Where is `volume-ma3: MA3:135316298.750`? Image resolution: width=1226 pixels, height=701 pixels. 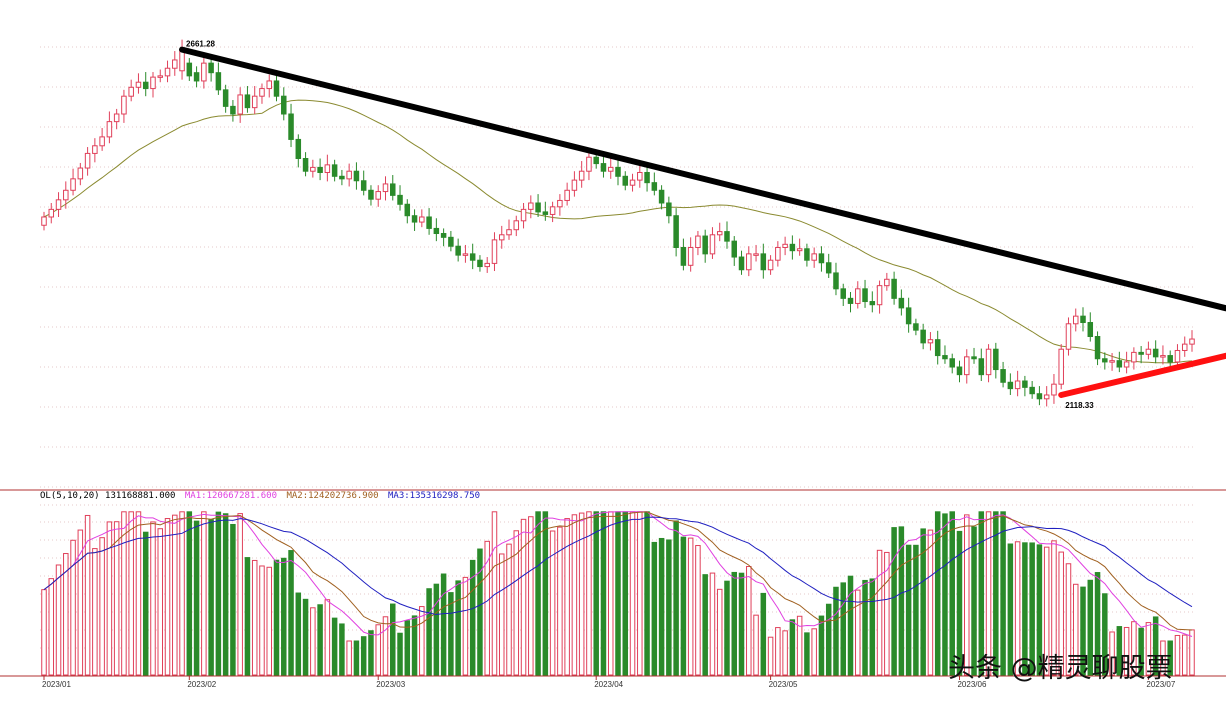 volume-ma3: MA3:135316298.750 is located at coordinates (434, 496).